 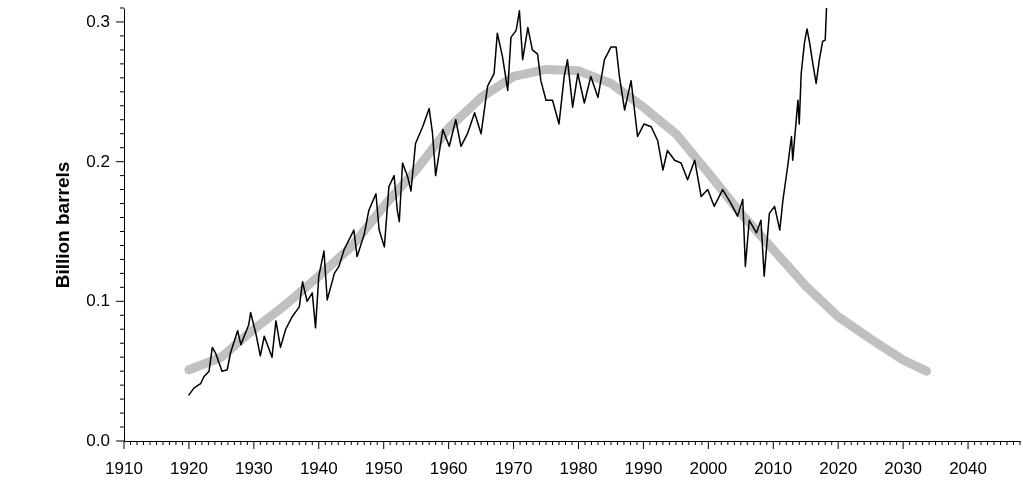 What do you see at coordinates (708, 468) in the screenshot?
I see `x-tick-label: 2000` at bounding box center [708, 468].